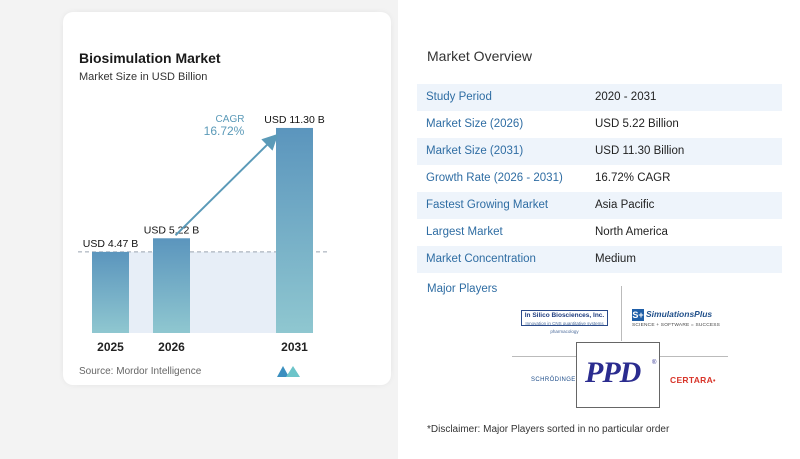  I want to click on overview-value: Asia Pacific, so click(625, 205).